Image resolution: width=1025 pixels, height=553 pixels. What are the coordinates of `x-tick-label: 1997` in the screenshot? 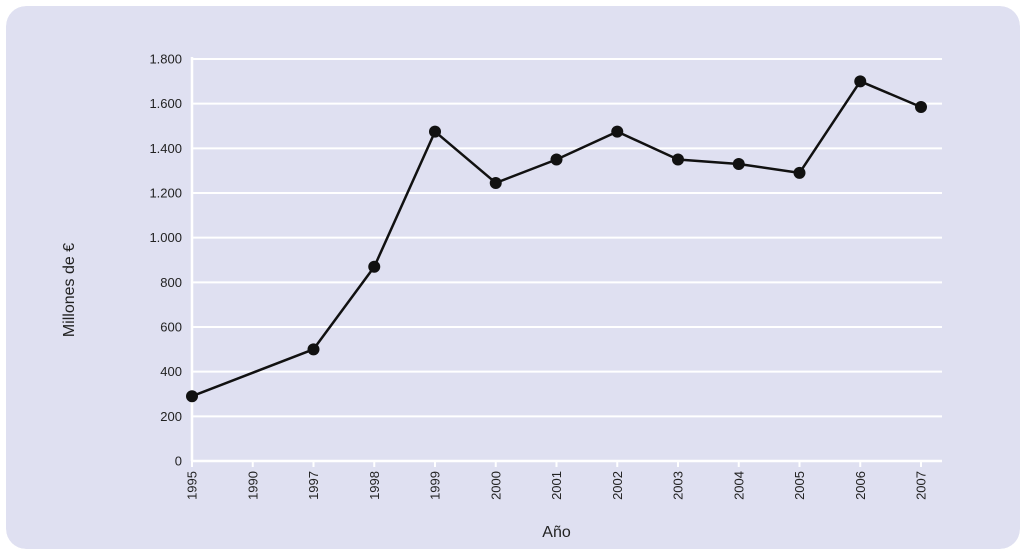 It's located at (313, 485).